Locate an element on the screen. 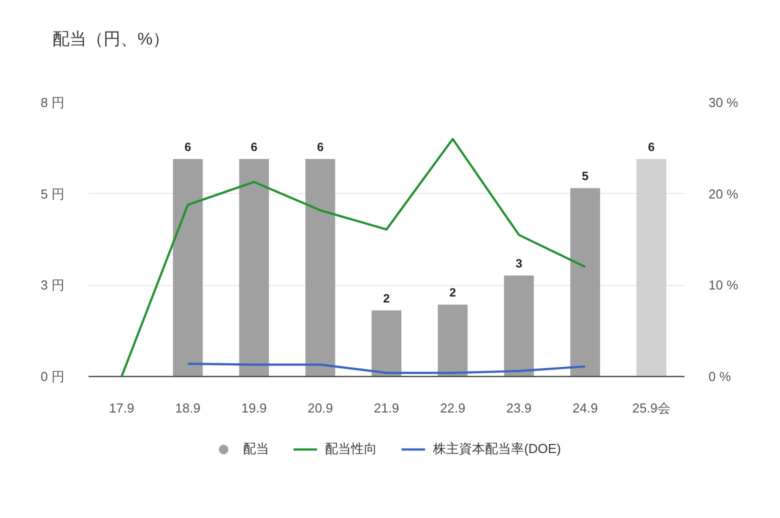  legend-label: 配当性向 is located at coordinates (351, 449).